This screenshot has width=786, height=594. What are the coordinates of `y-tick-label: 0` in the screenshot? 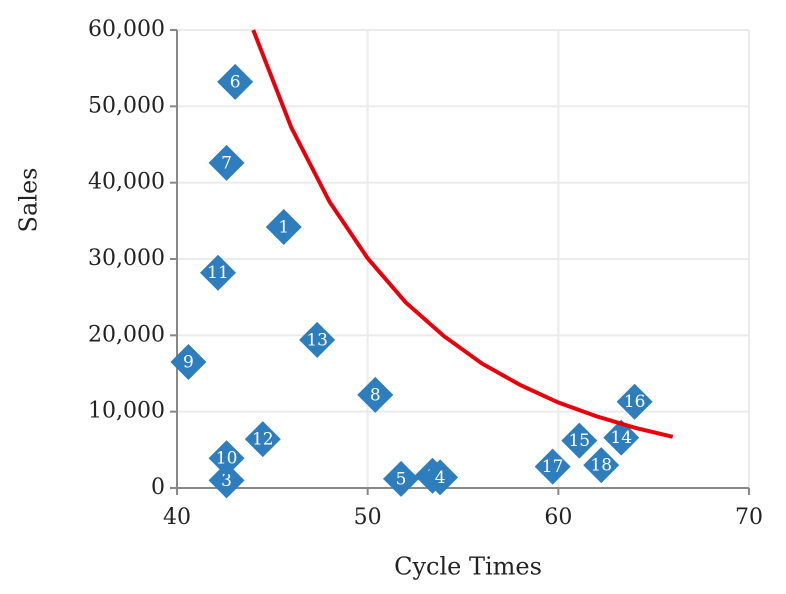 It's located at (158, 487).